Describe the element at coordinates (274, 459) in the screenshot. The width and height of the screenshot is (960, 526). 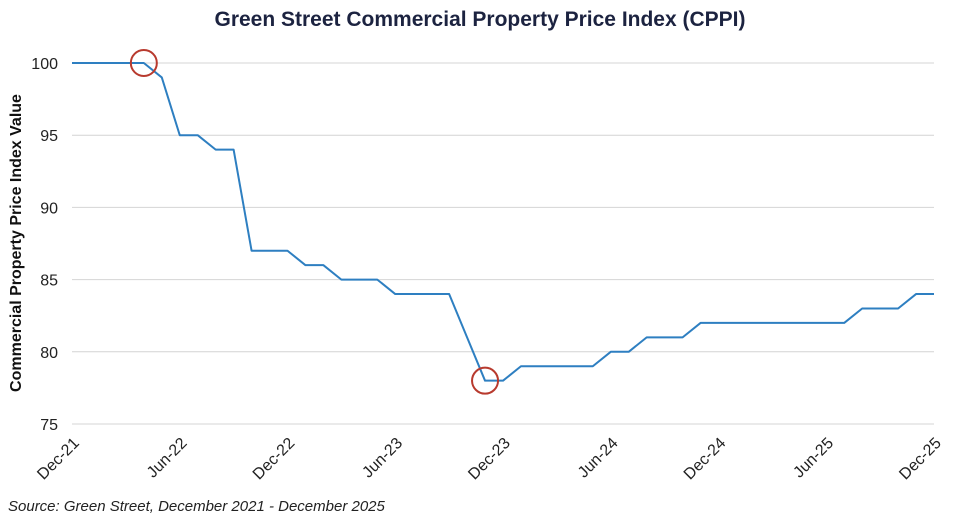
I see `x-tick-label: Dec-22` at that location.